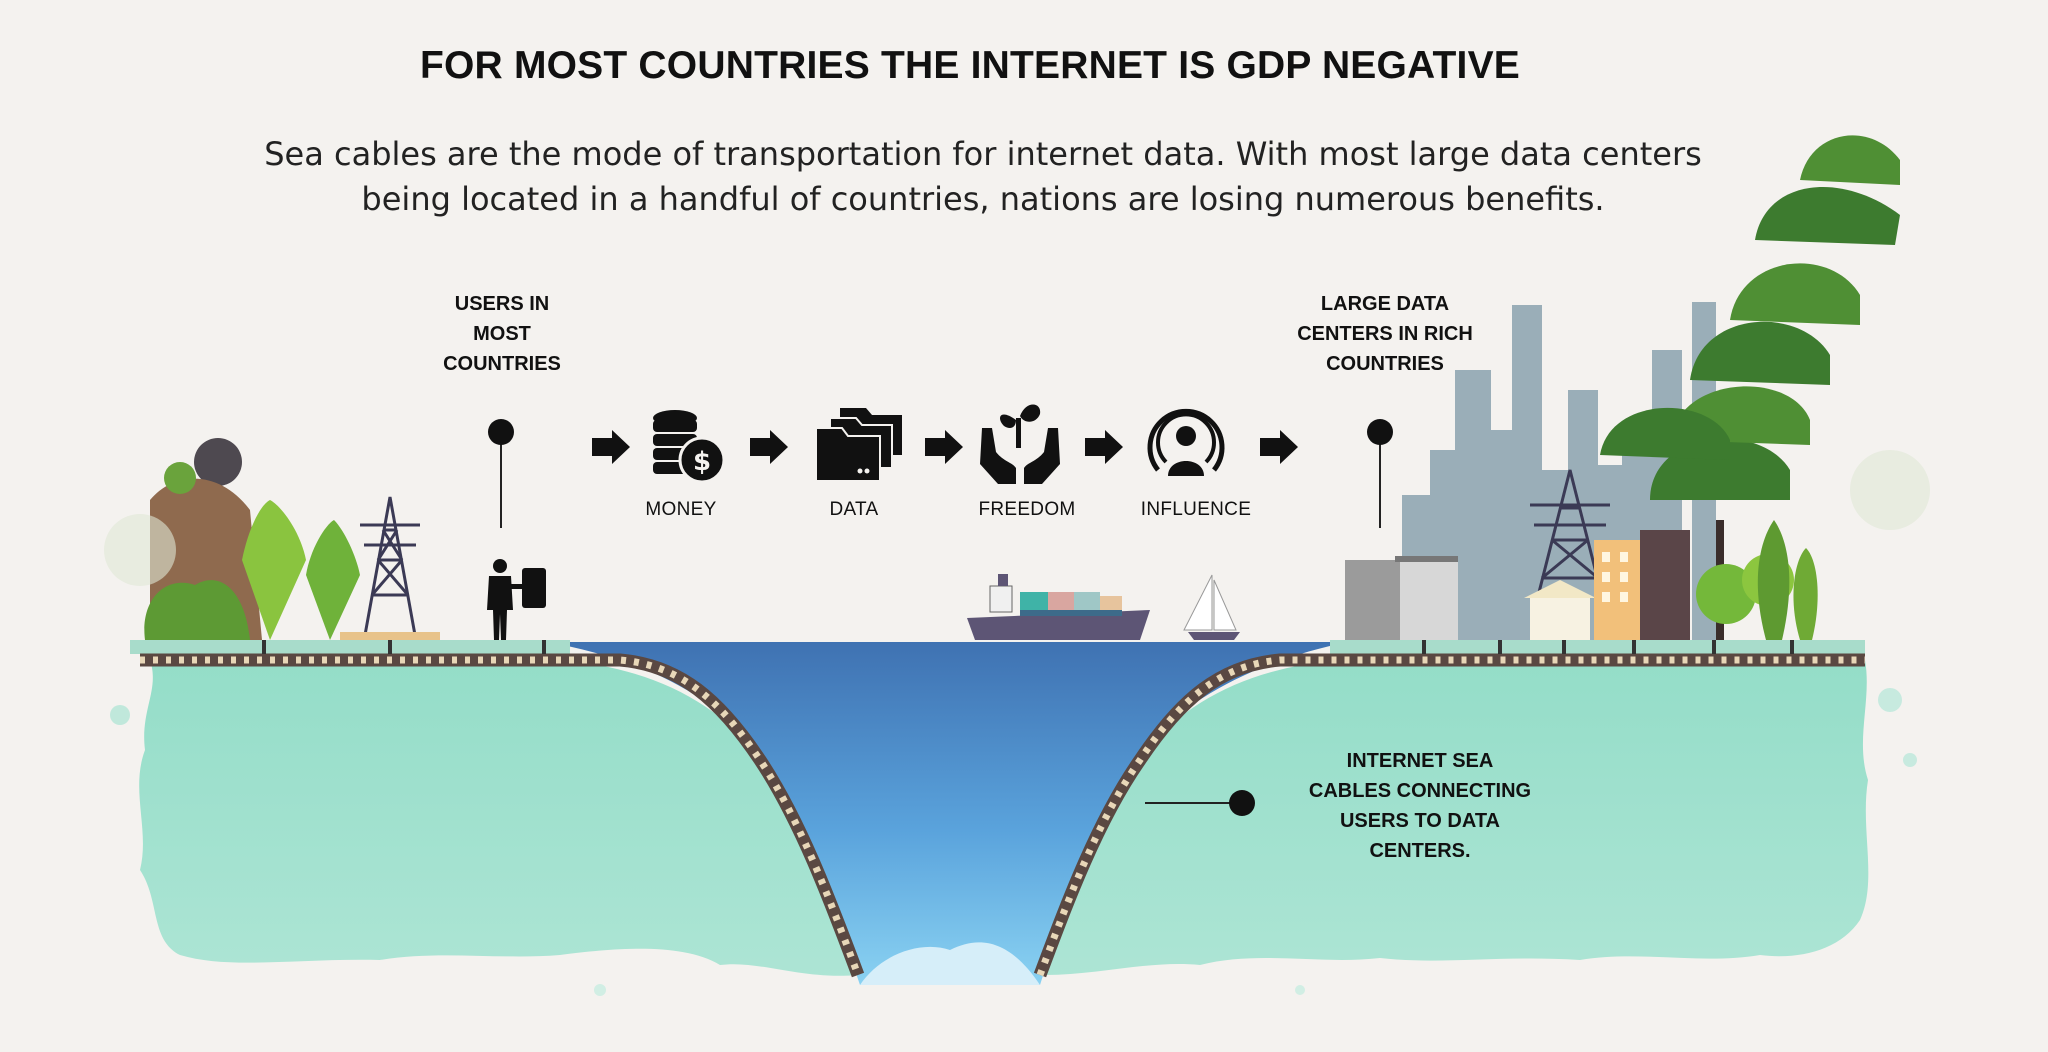  Describe the element at coordinates (390, 566) in the screenshot. I see `power-tower-left` at that location.